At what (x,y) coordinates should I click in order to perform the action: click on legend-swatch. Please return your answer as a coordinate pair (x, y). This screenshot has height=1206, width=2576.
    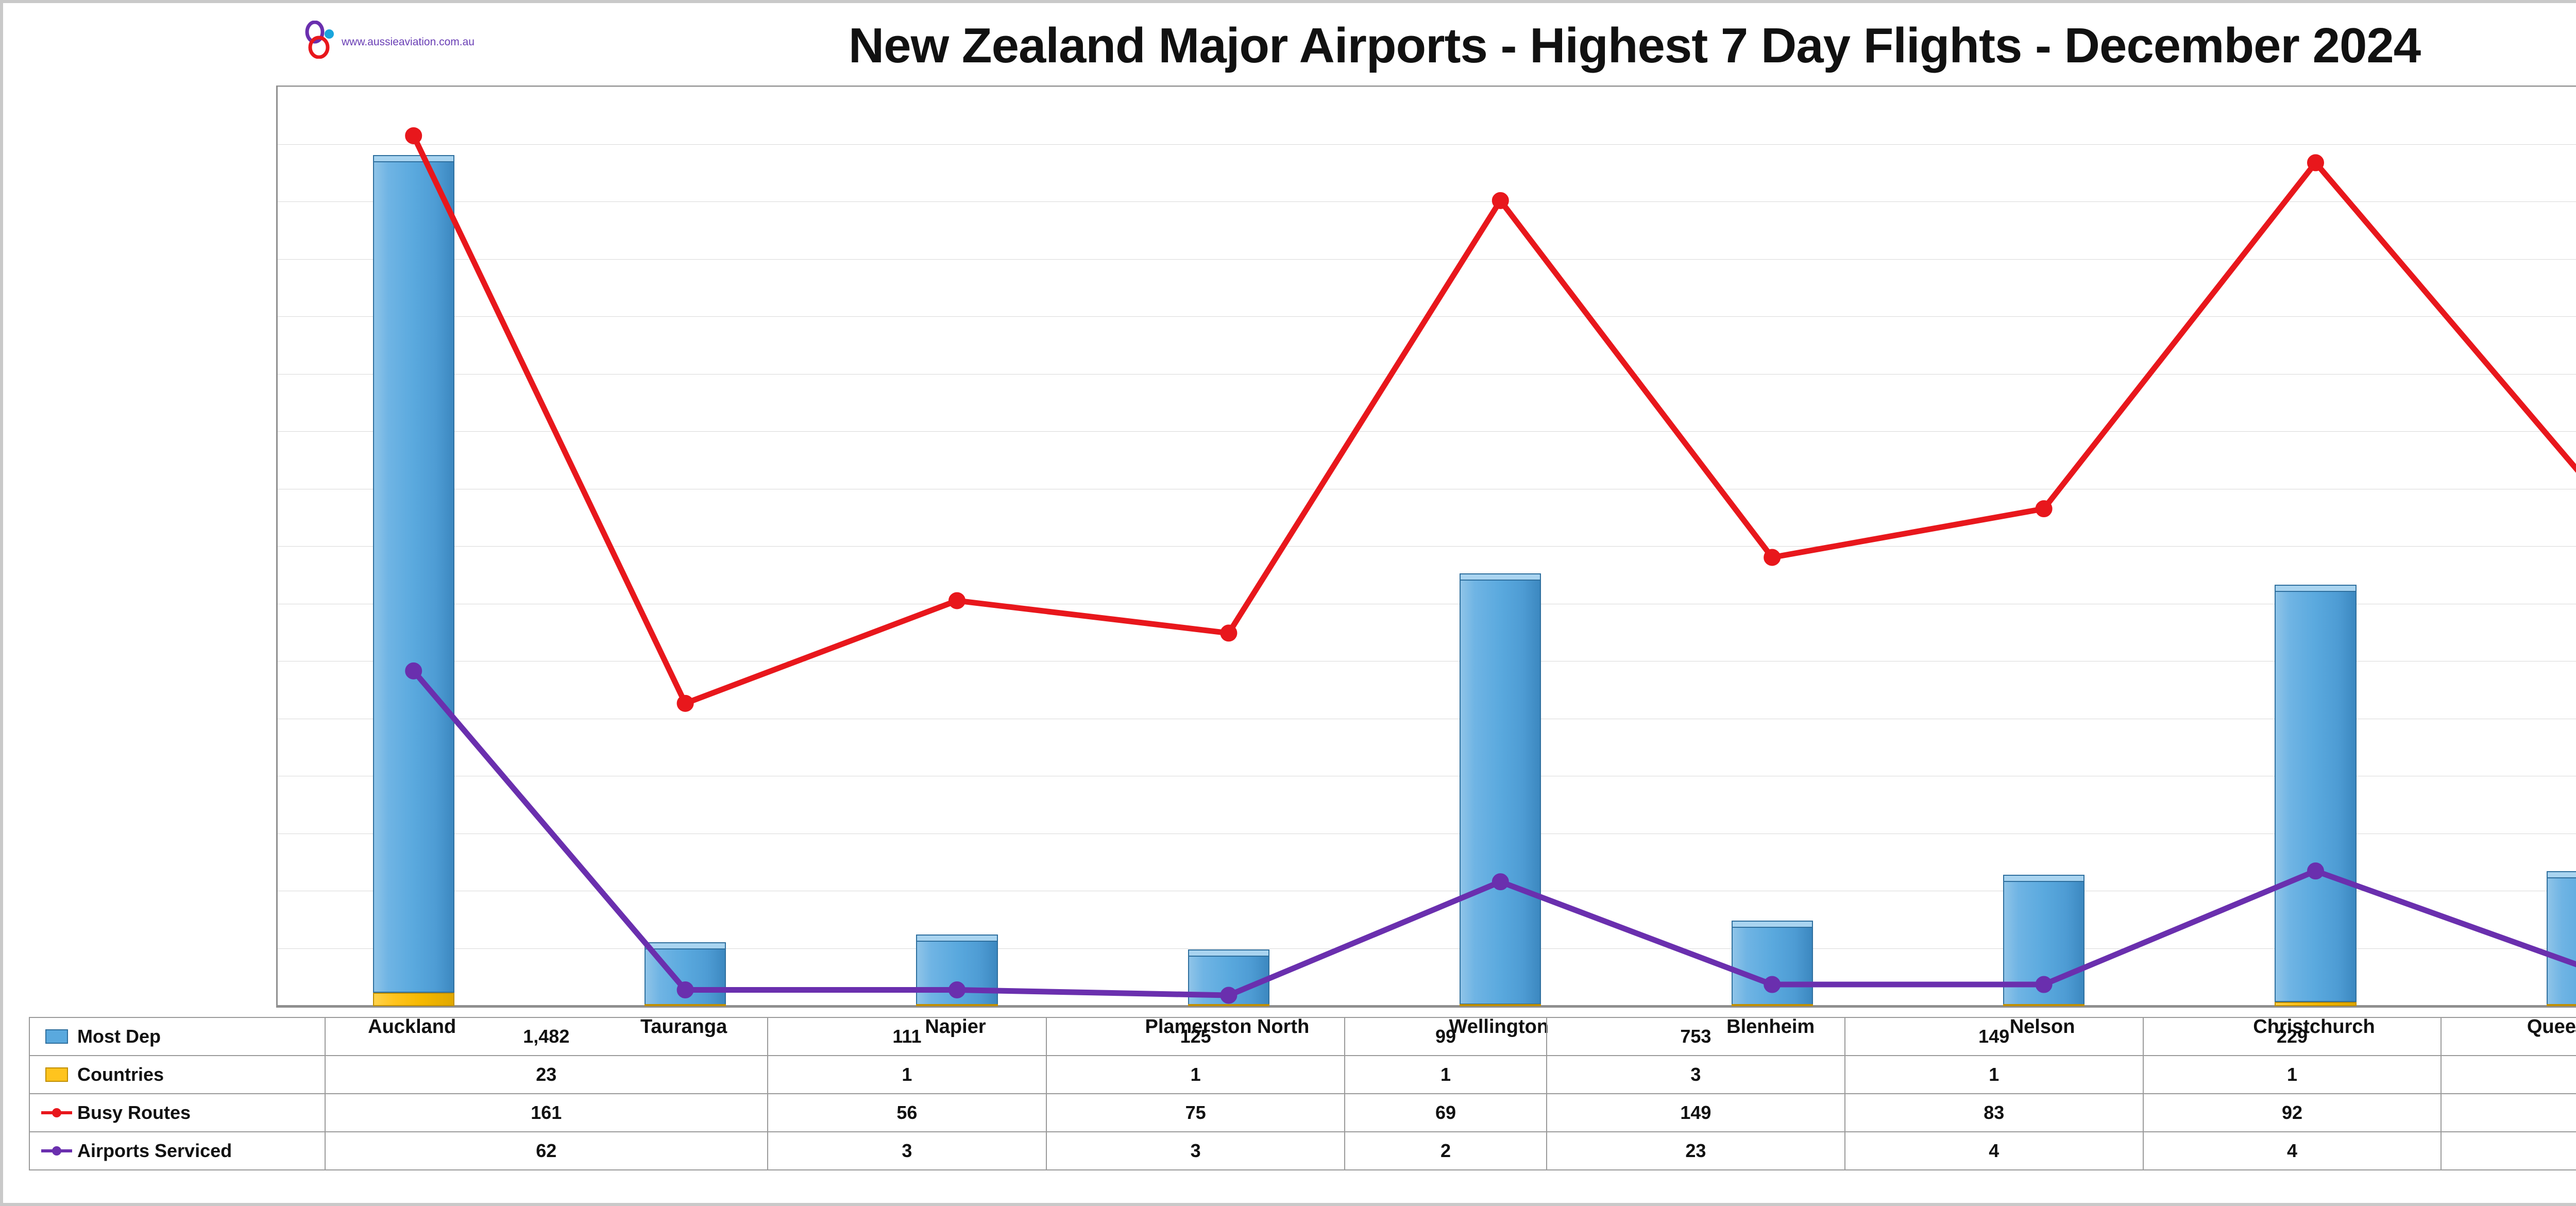
    Looking at the image, I should click on (56, 1074).